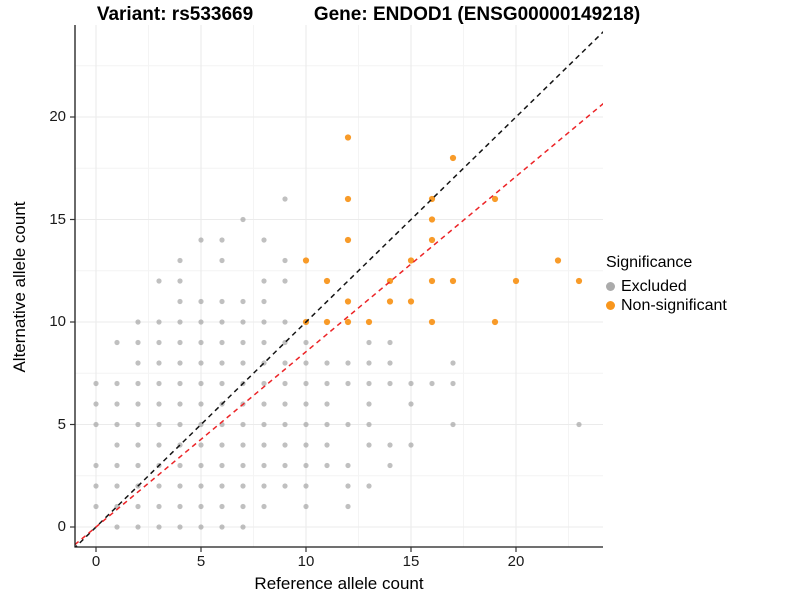  Describe the element at coordinates (654, 286) in the screenshot. I see `legend-label-excluded: Excluded` at that location.